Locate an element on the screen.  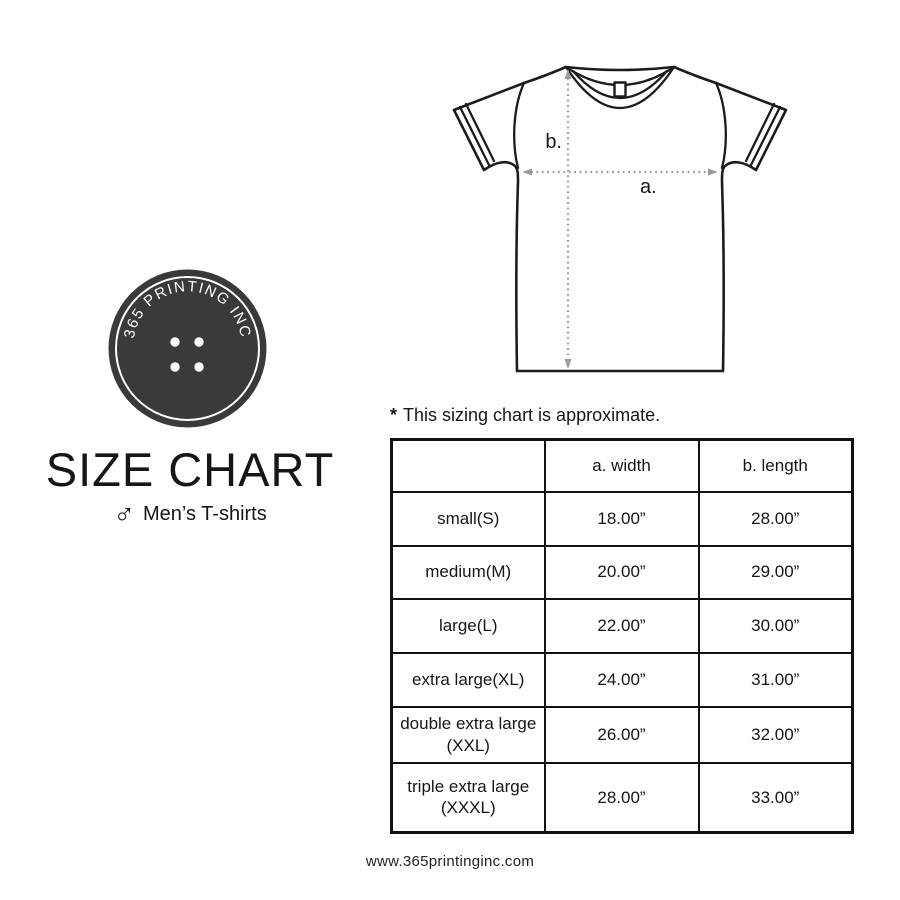
size-cell: extra large(XL) is located at coordinates (468, 679).